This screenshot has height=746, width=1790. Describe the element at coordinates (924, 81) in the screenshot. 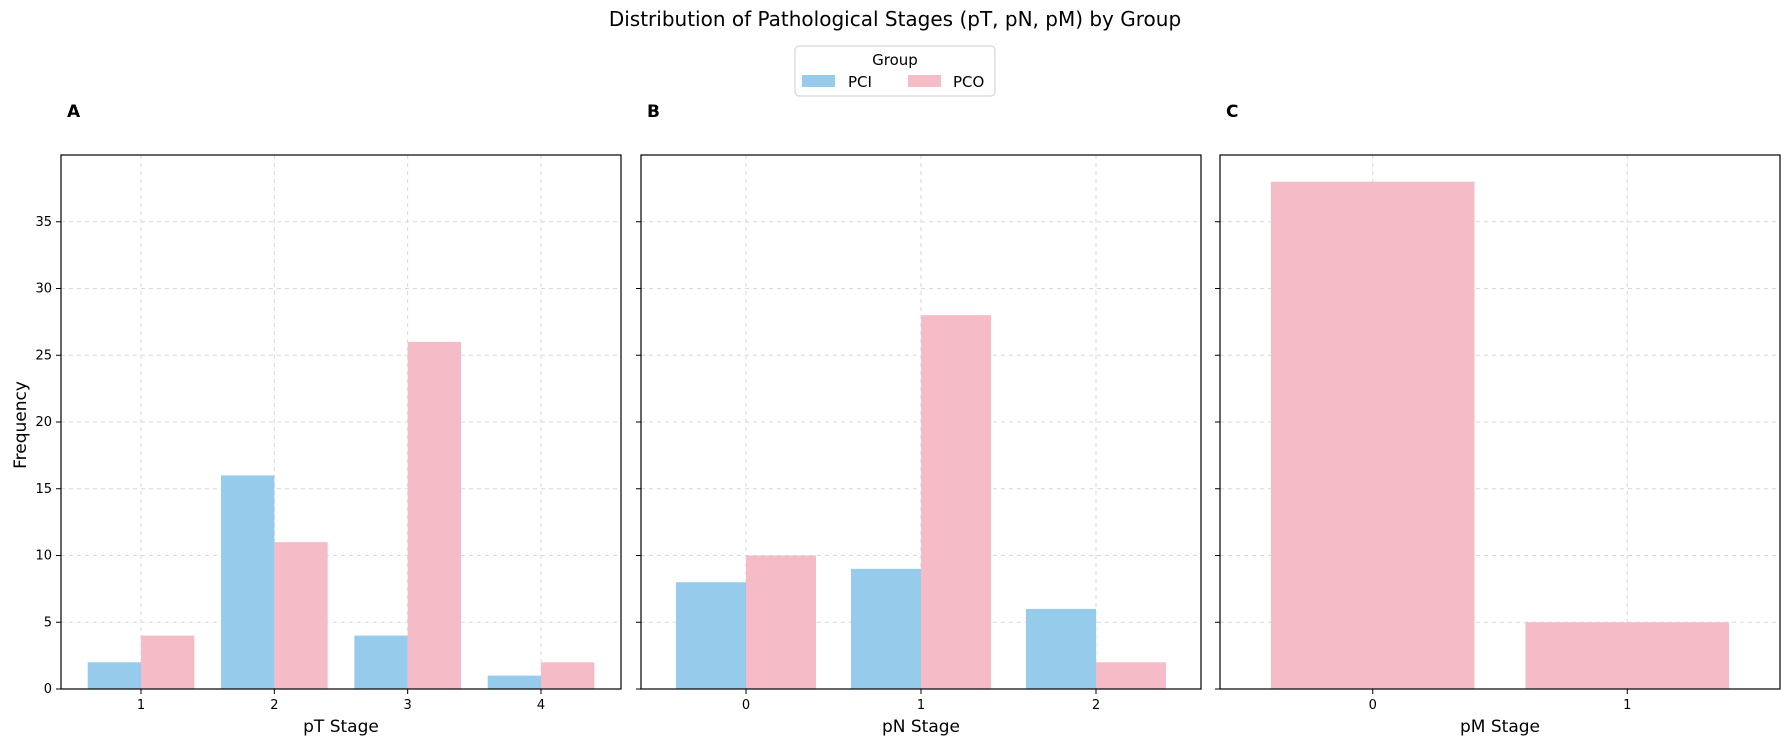

I see `legend-swatch-pco` at that location.